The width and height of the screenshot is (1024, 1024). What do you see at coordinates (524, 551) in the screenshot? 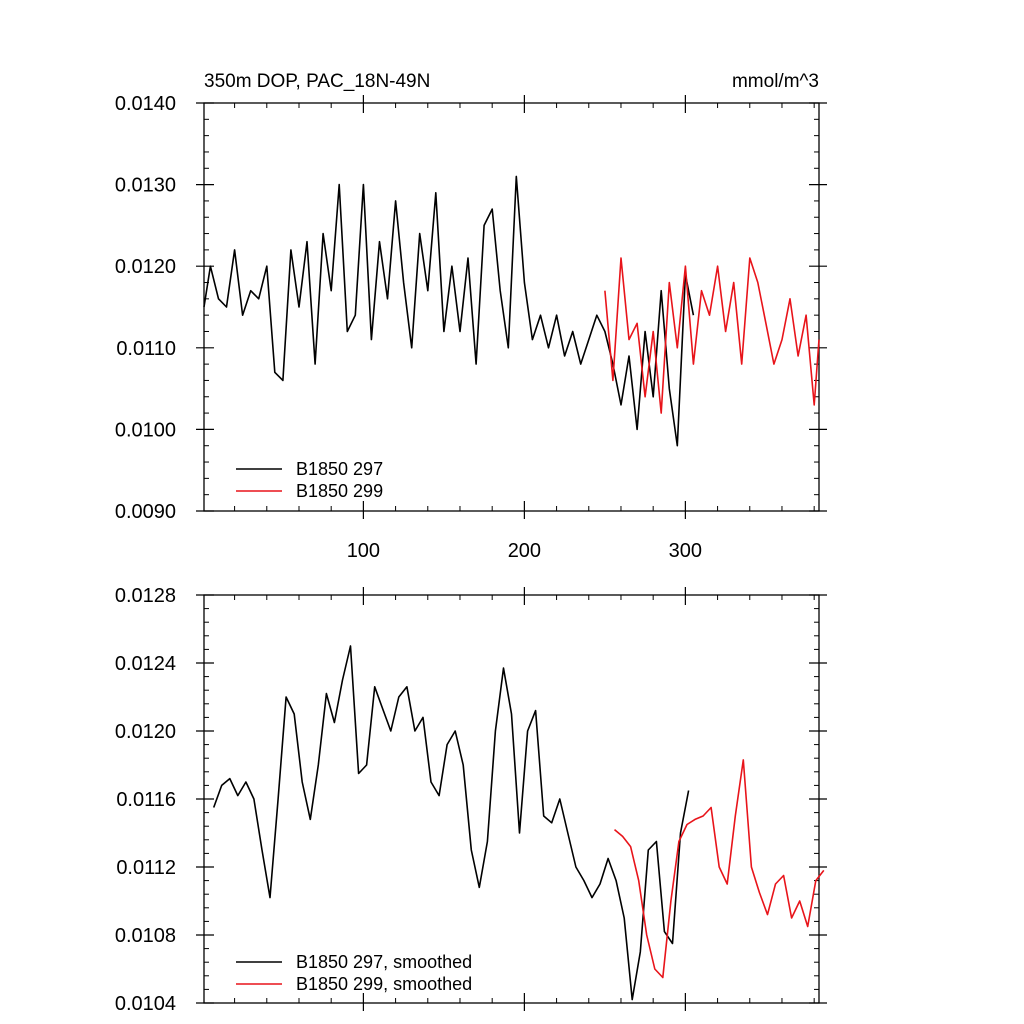
I see `x-tick-label: 200` at bounding box center [524, 551].